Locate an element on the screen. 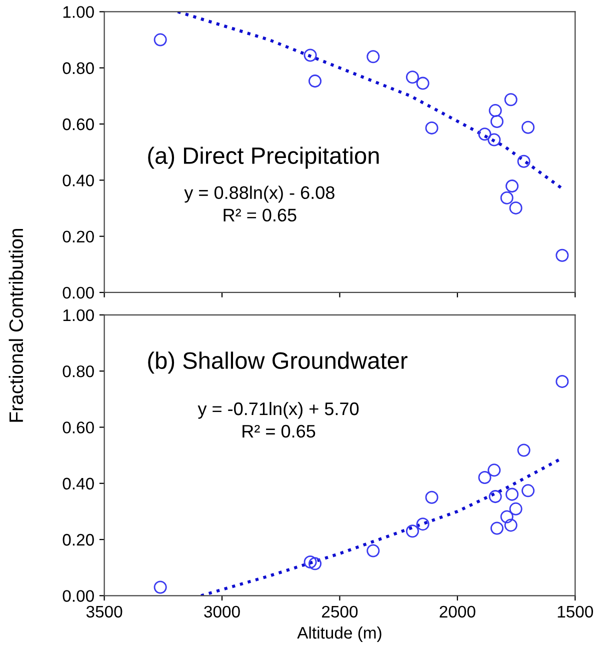 The width and height of the screenshot is (596, 651). x-tick-label: 2500 is located at coordinates (340, 612).